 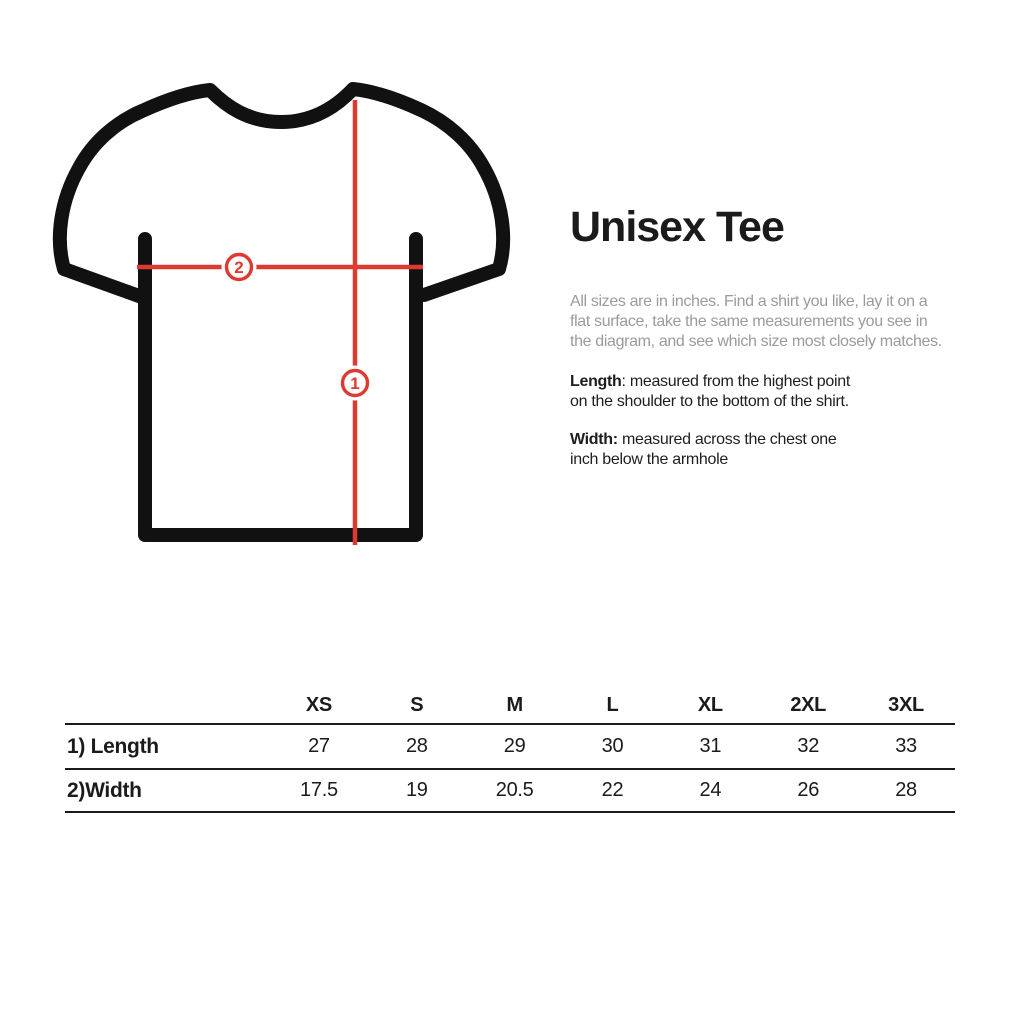 I want to click on size-column-header-l: L, so click(x=612, y=704).